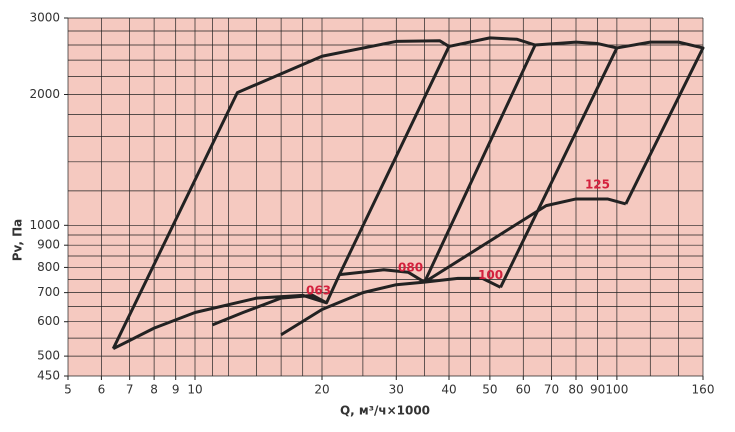 This screenshot has width=735, height=432. What do you see at coordinates (194, 390) in the screenshot?
I see `x-tick-label: 10` at bounding box center [194, 390].